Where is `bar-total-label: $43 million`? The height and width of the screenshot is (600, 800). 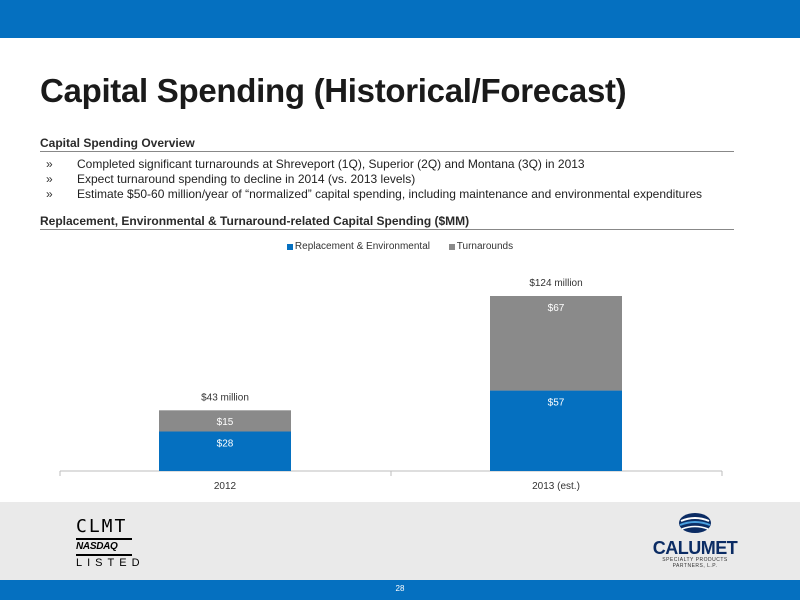
bar-total-label: $43 million is located at coordinates (225, 397).